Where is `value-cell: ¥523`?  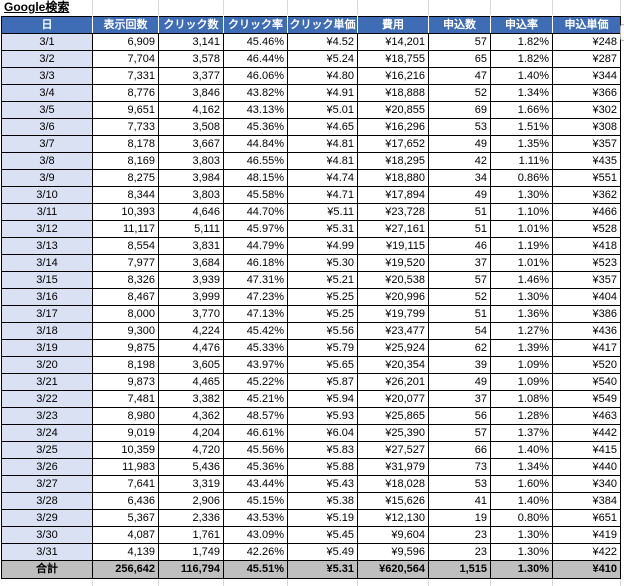 value-cell: ¥523 is located at coordinates (586, 263).